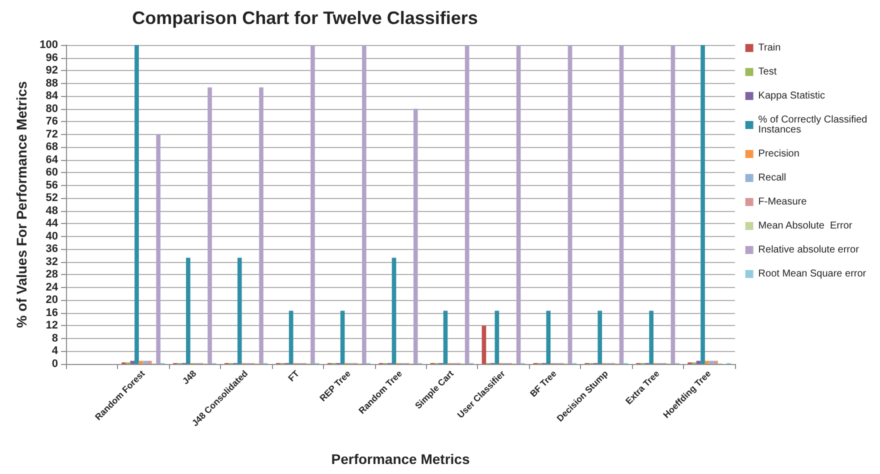 This screenshot has height=474, width=880. I want to click on y-tick-label: 76, so click(52, 122).